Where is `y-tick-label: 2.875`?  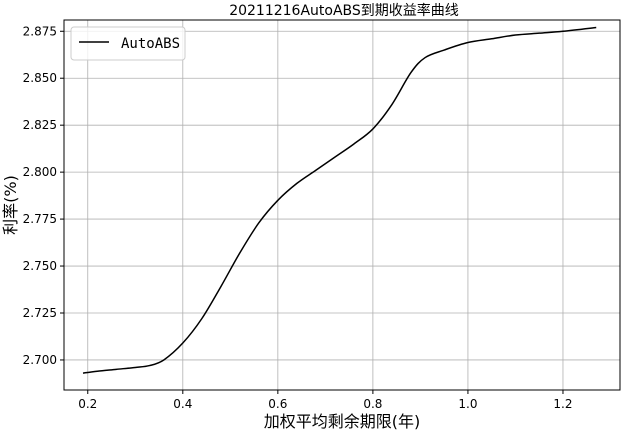
y-tick-label: 2.875 is located at coordinates (40, 31).